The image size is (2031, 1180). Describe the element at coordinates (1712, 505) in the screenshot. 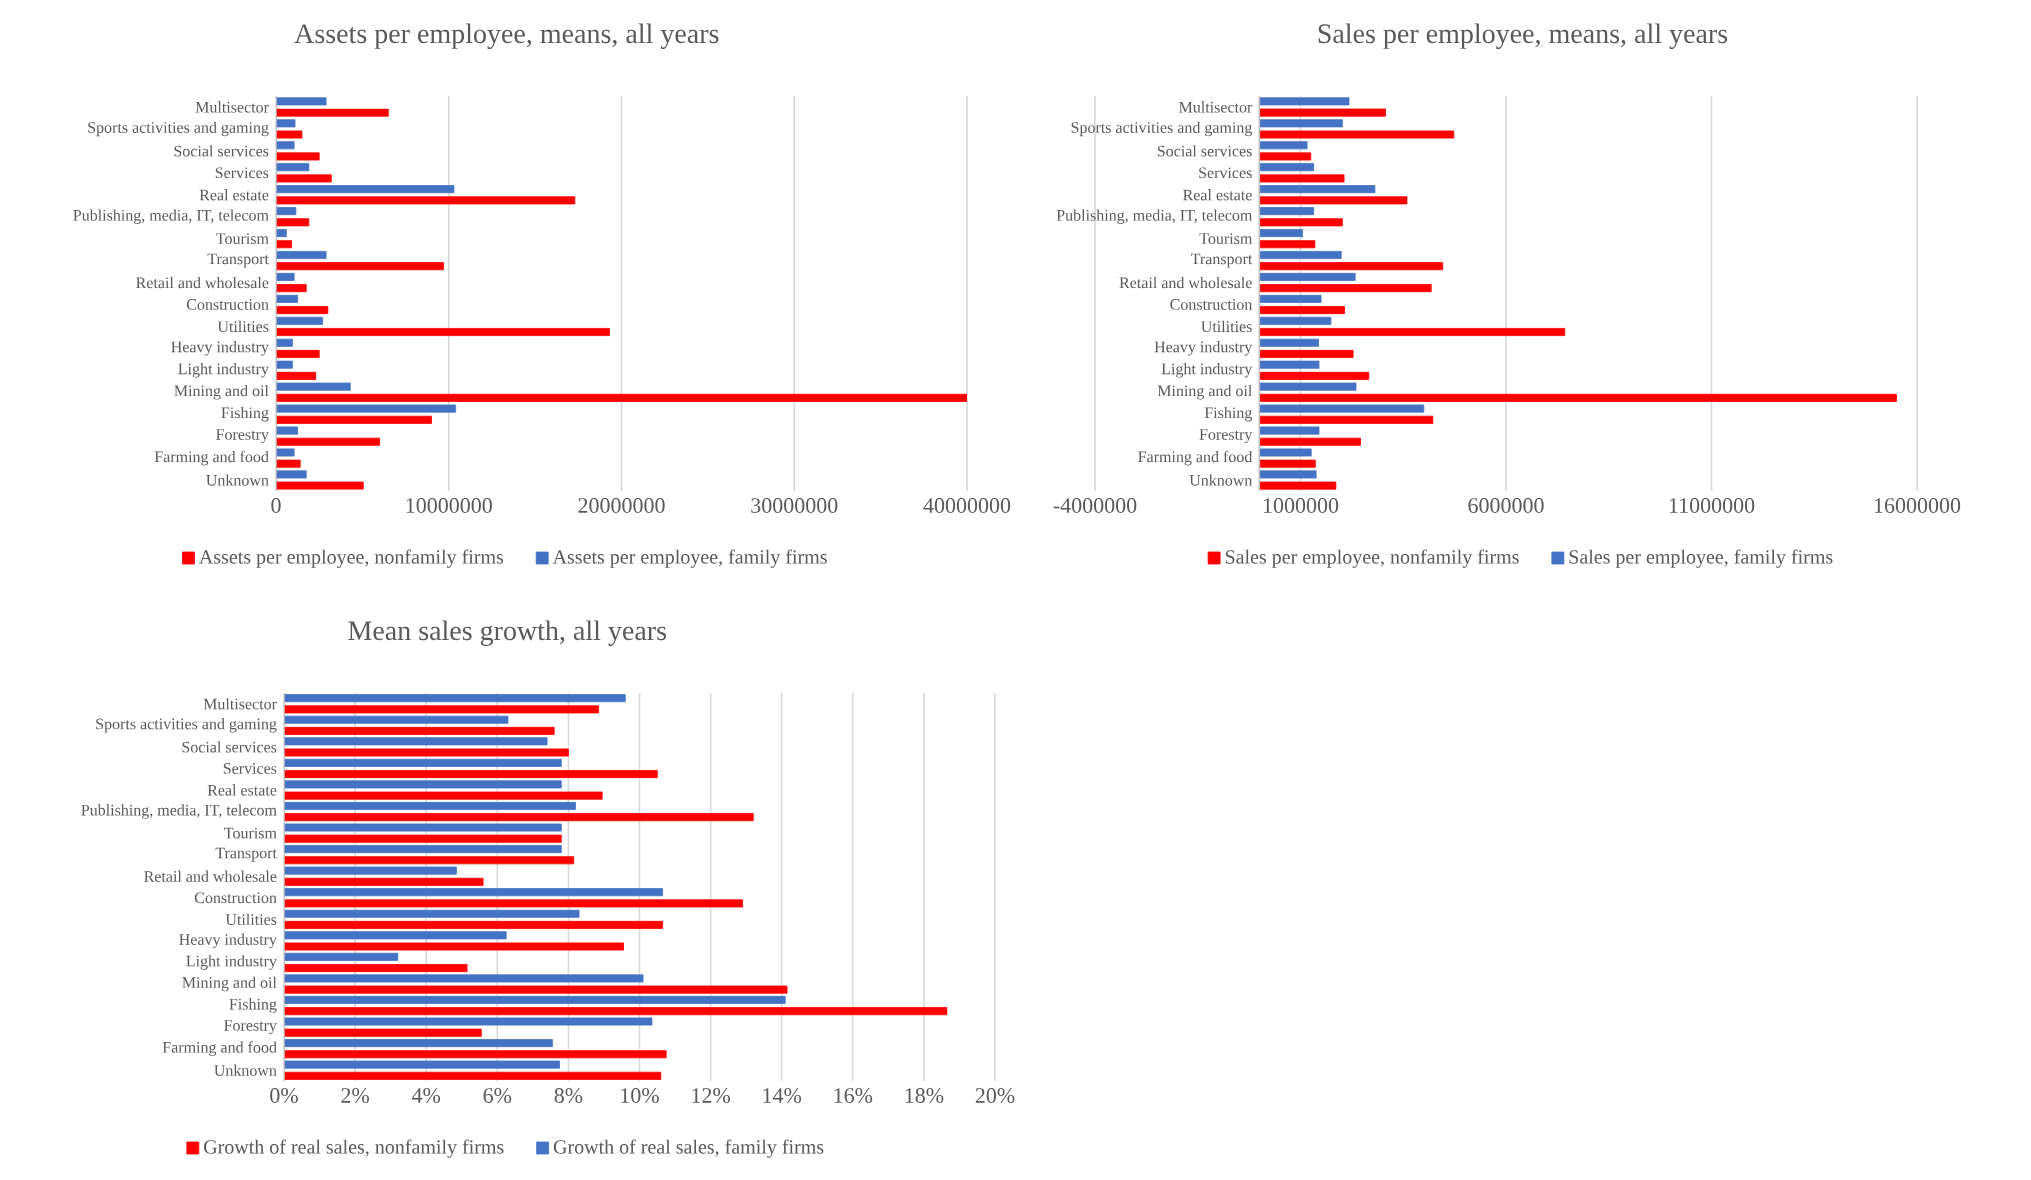

I see `x-tick-label: 11000000` at that location.